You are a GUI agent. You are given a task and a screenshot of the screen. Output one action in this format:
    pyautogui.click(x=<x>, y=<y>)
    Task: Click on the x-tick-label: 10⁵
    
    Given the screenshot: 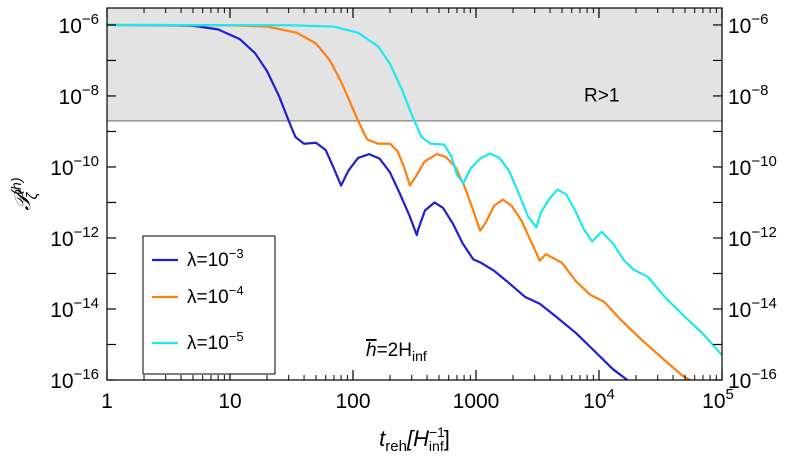 What is the action you would take?
    pyautogui.click(x=718, y=399)
    